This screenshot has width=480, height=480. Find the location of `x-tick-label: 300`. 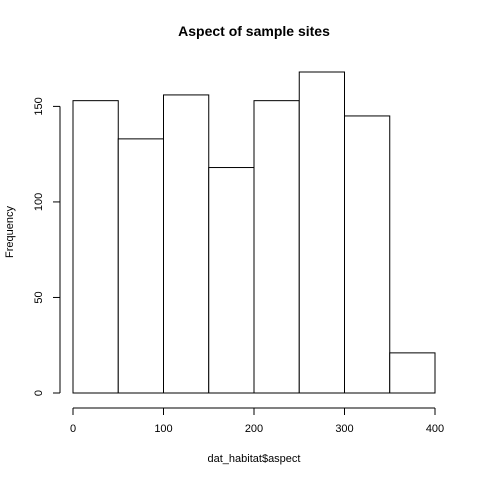

x-tick-label: 300 is located at coordinates (344, 429).